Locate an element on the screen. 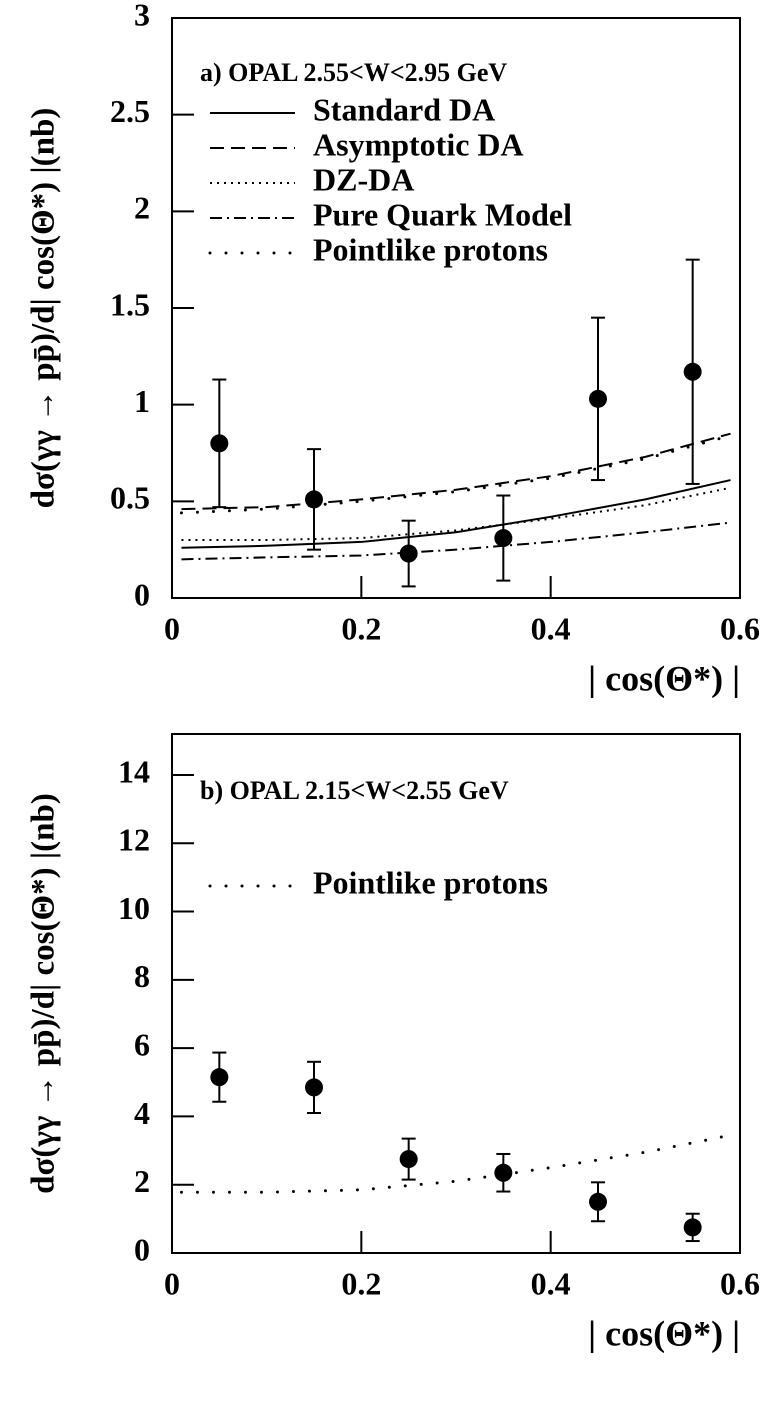 The image size is (778, 1421). y-tick-label: 3 is located at coordinates (142, 16).